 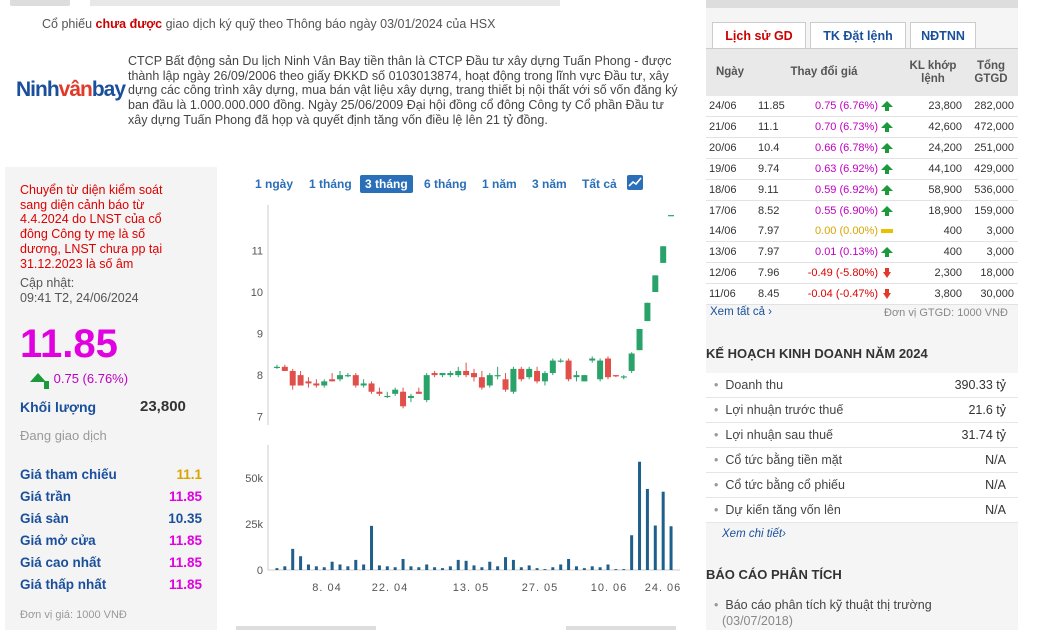 I want to click on price-row-label: Giá cao nhất, so click(x=61, y=562).